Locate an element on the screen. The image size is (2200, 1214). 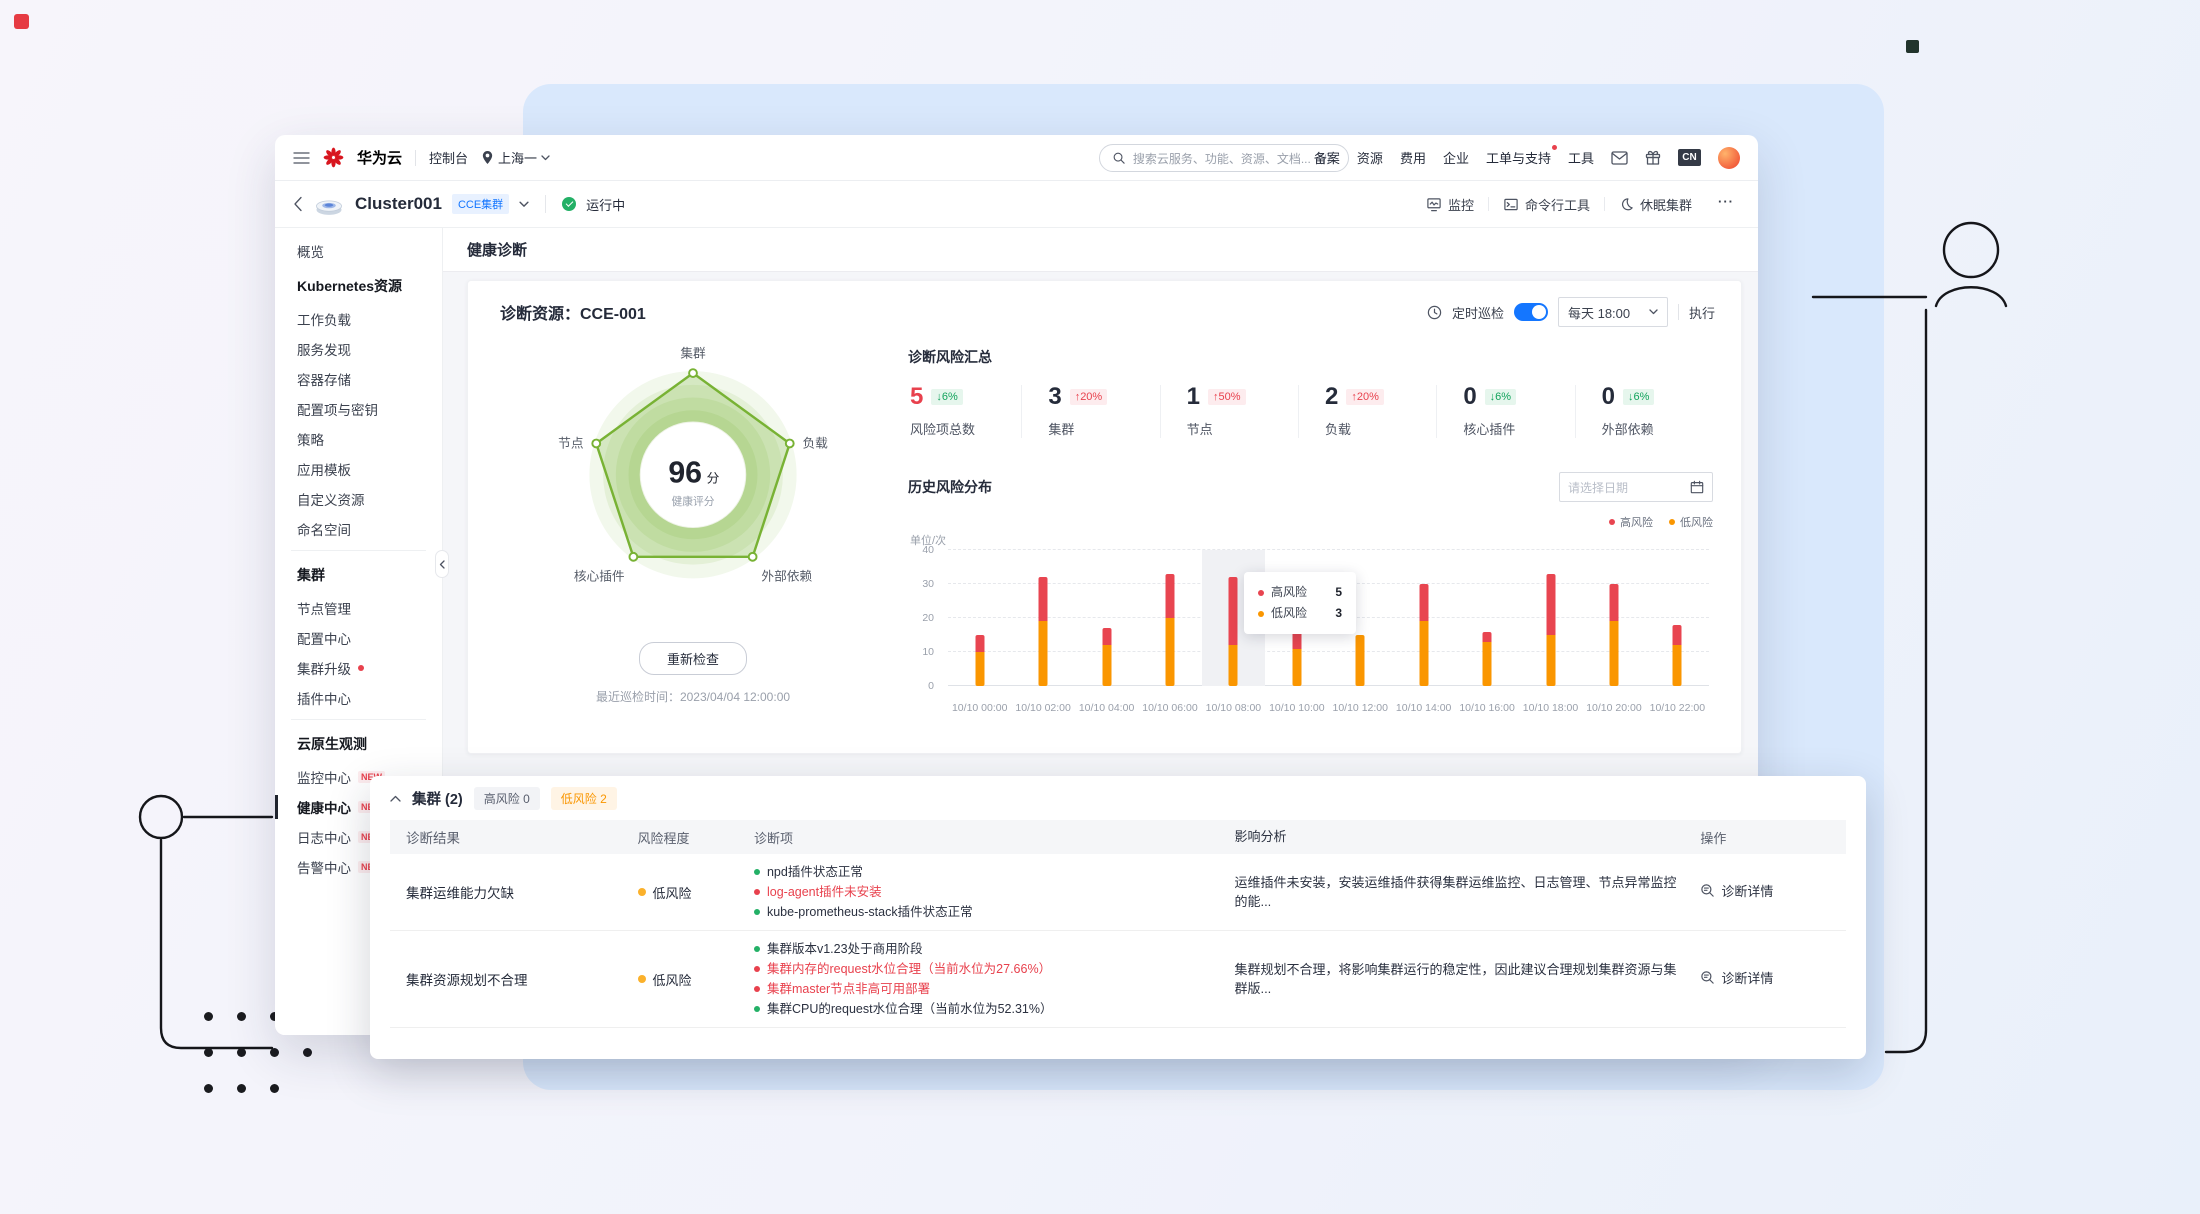
status-text: 运行中 is located at coordinates (606, 205).